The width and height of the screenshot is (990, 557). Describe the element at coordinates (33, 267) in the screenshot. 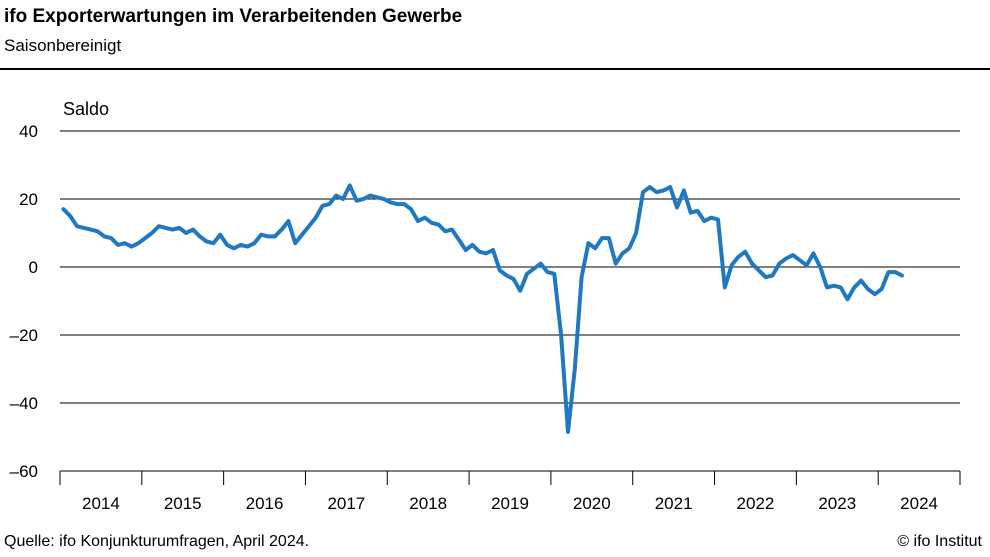

I see `y-tick-label: 0` at that location.